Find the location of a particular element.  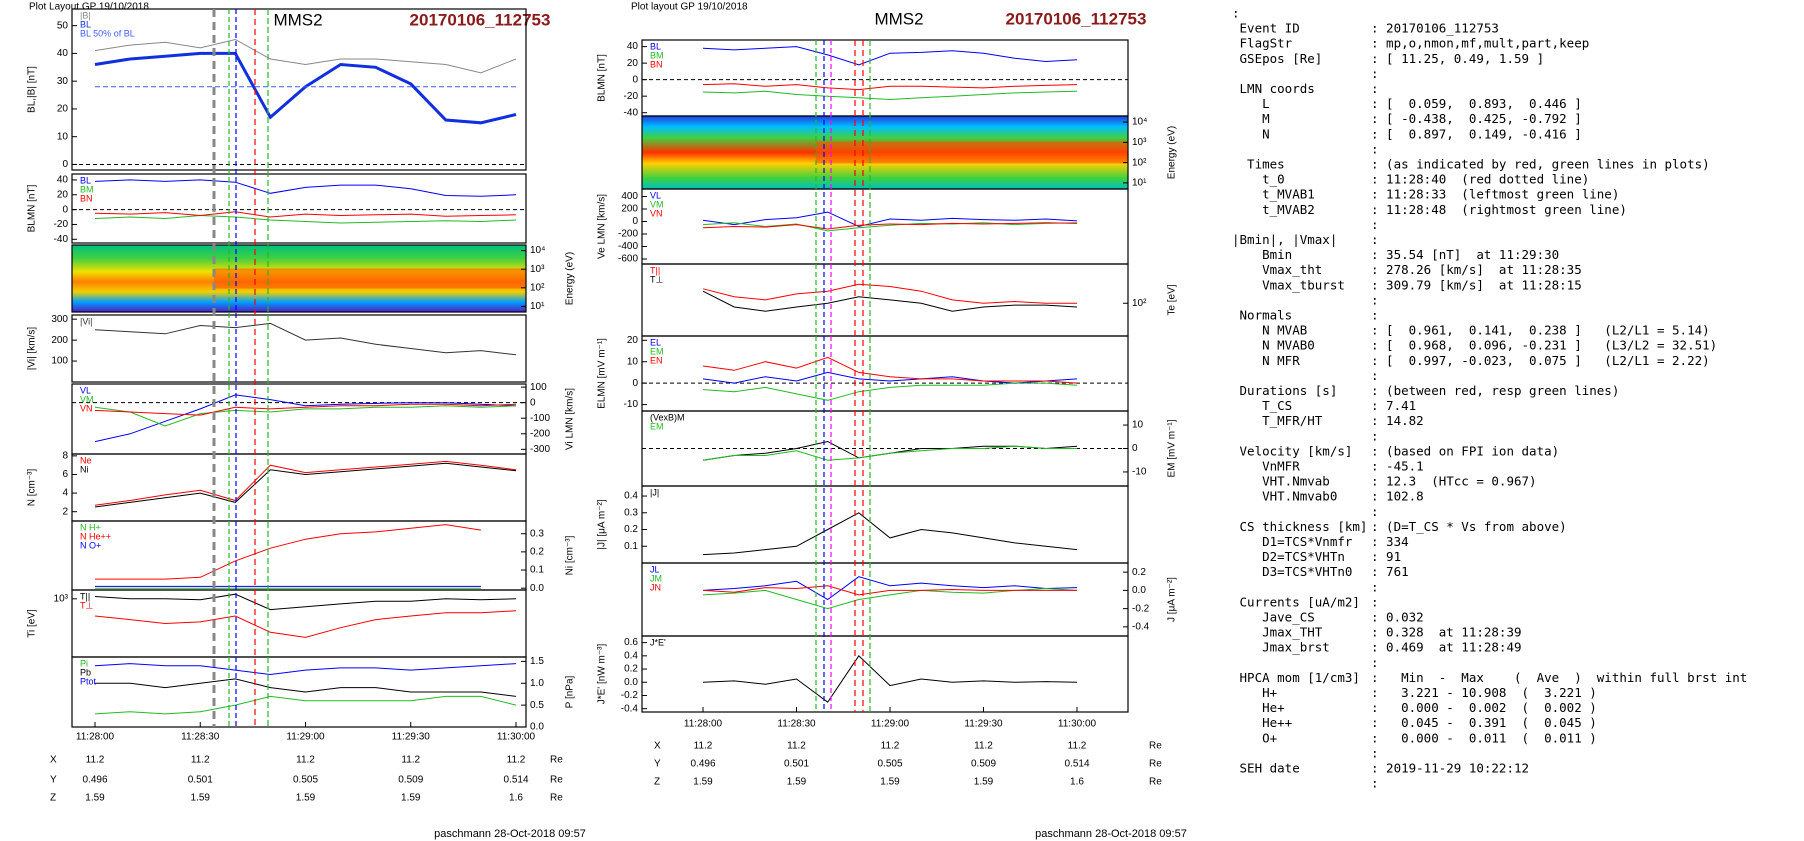

info-key: N is located at coordinates (1251, 133).